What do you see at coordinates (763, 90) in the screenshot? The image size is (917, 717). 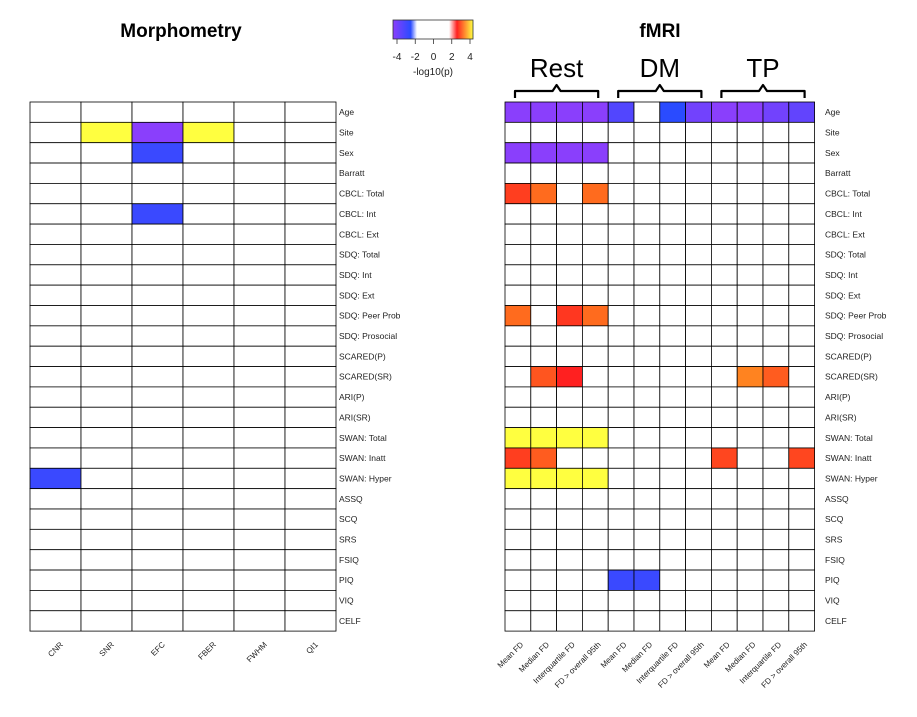 I see `group-bracket-tp` at bounding box center [763, 90].